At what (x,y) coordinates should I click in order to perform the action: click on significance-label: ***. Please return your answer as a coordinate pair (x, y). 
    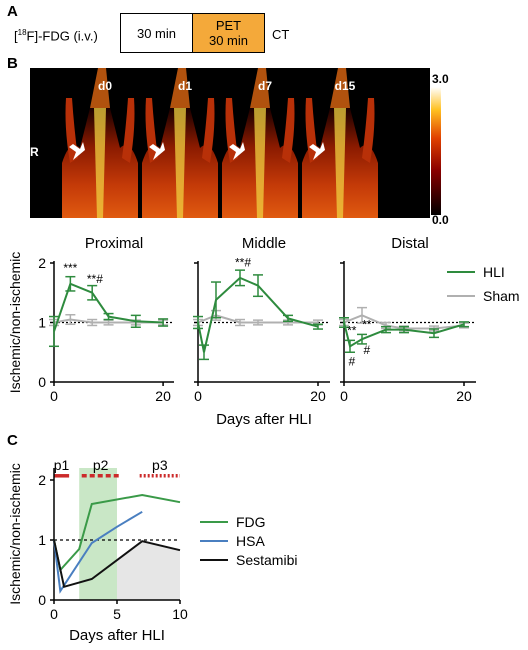
    Looking at the image, I should click on (70, 268).